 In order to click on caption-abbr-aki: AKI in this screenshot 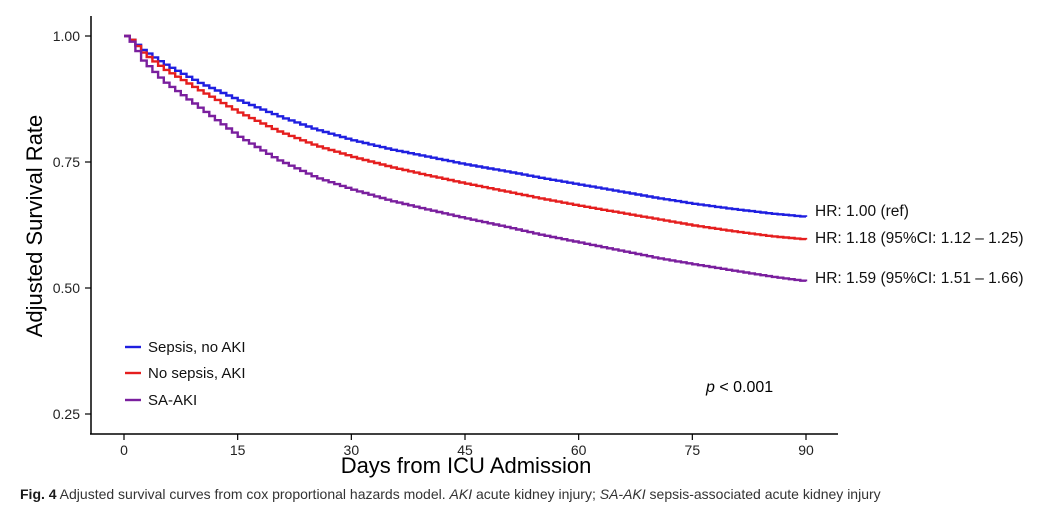, I will do `click(461, 494)`.